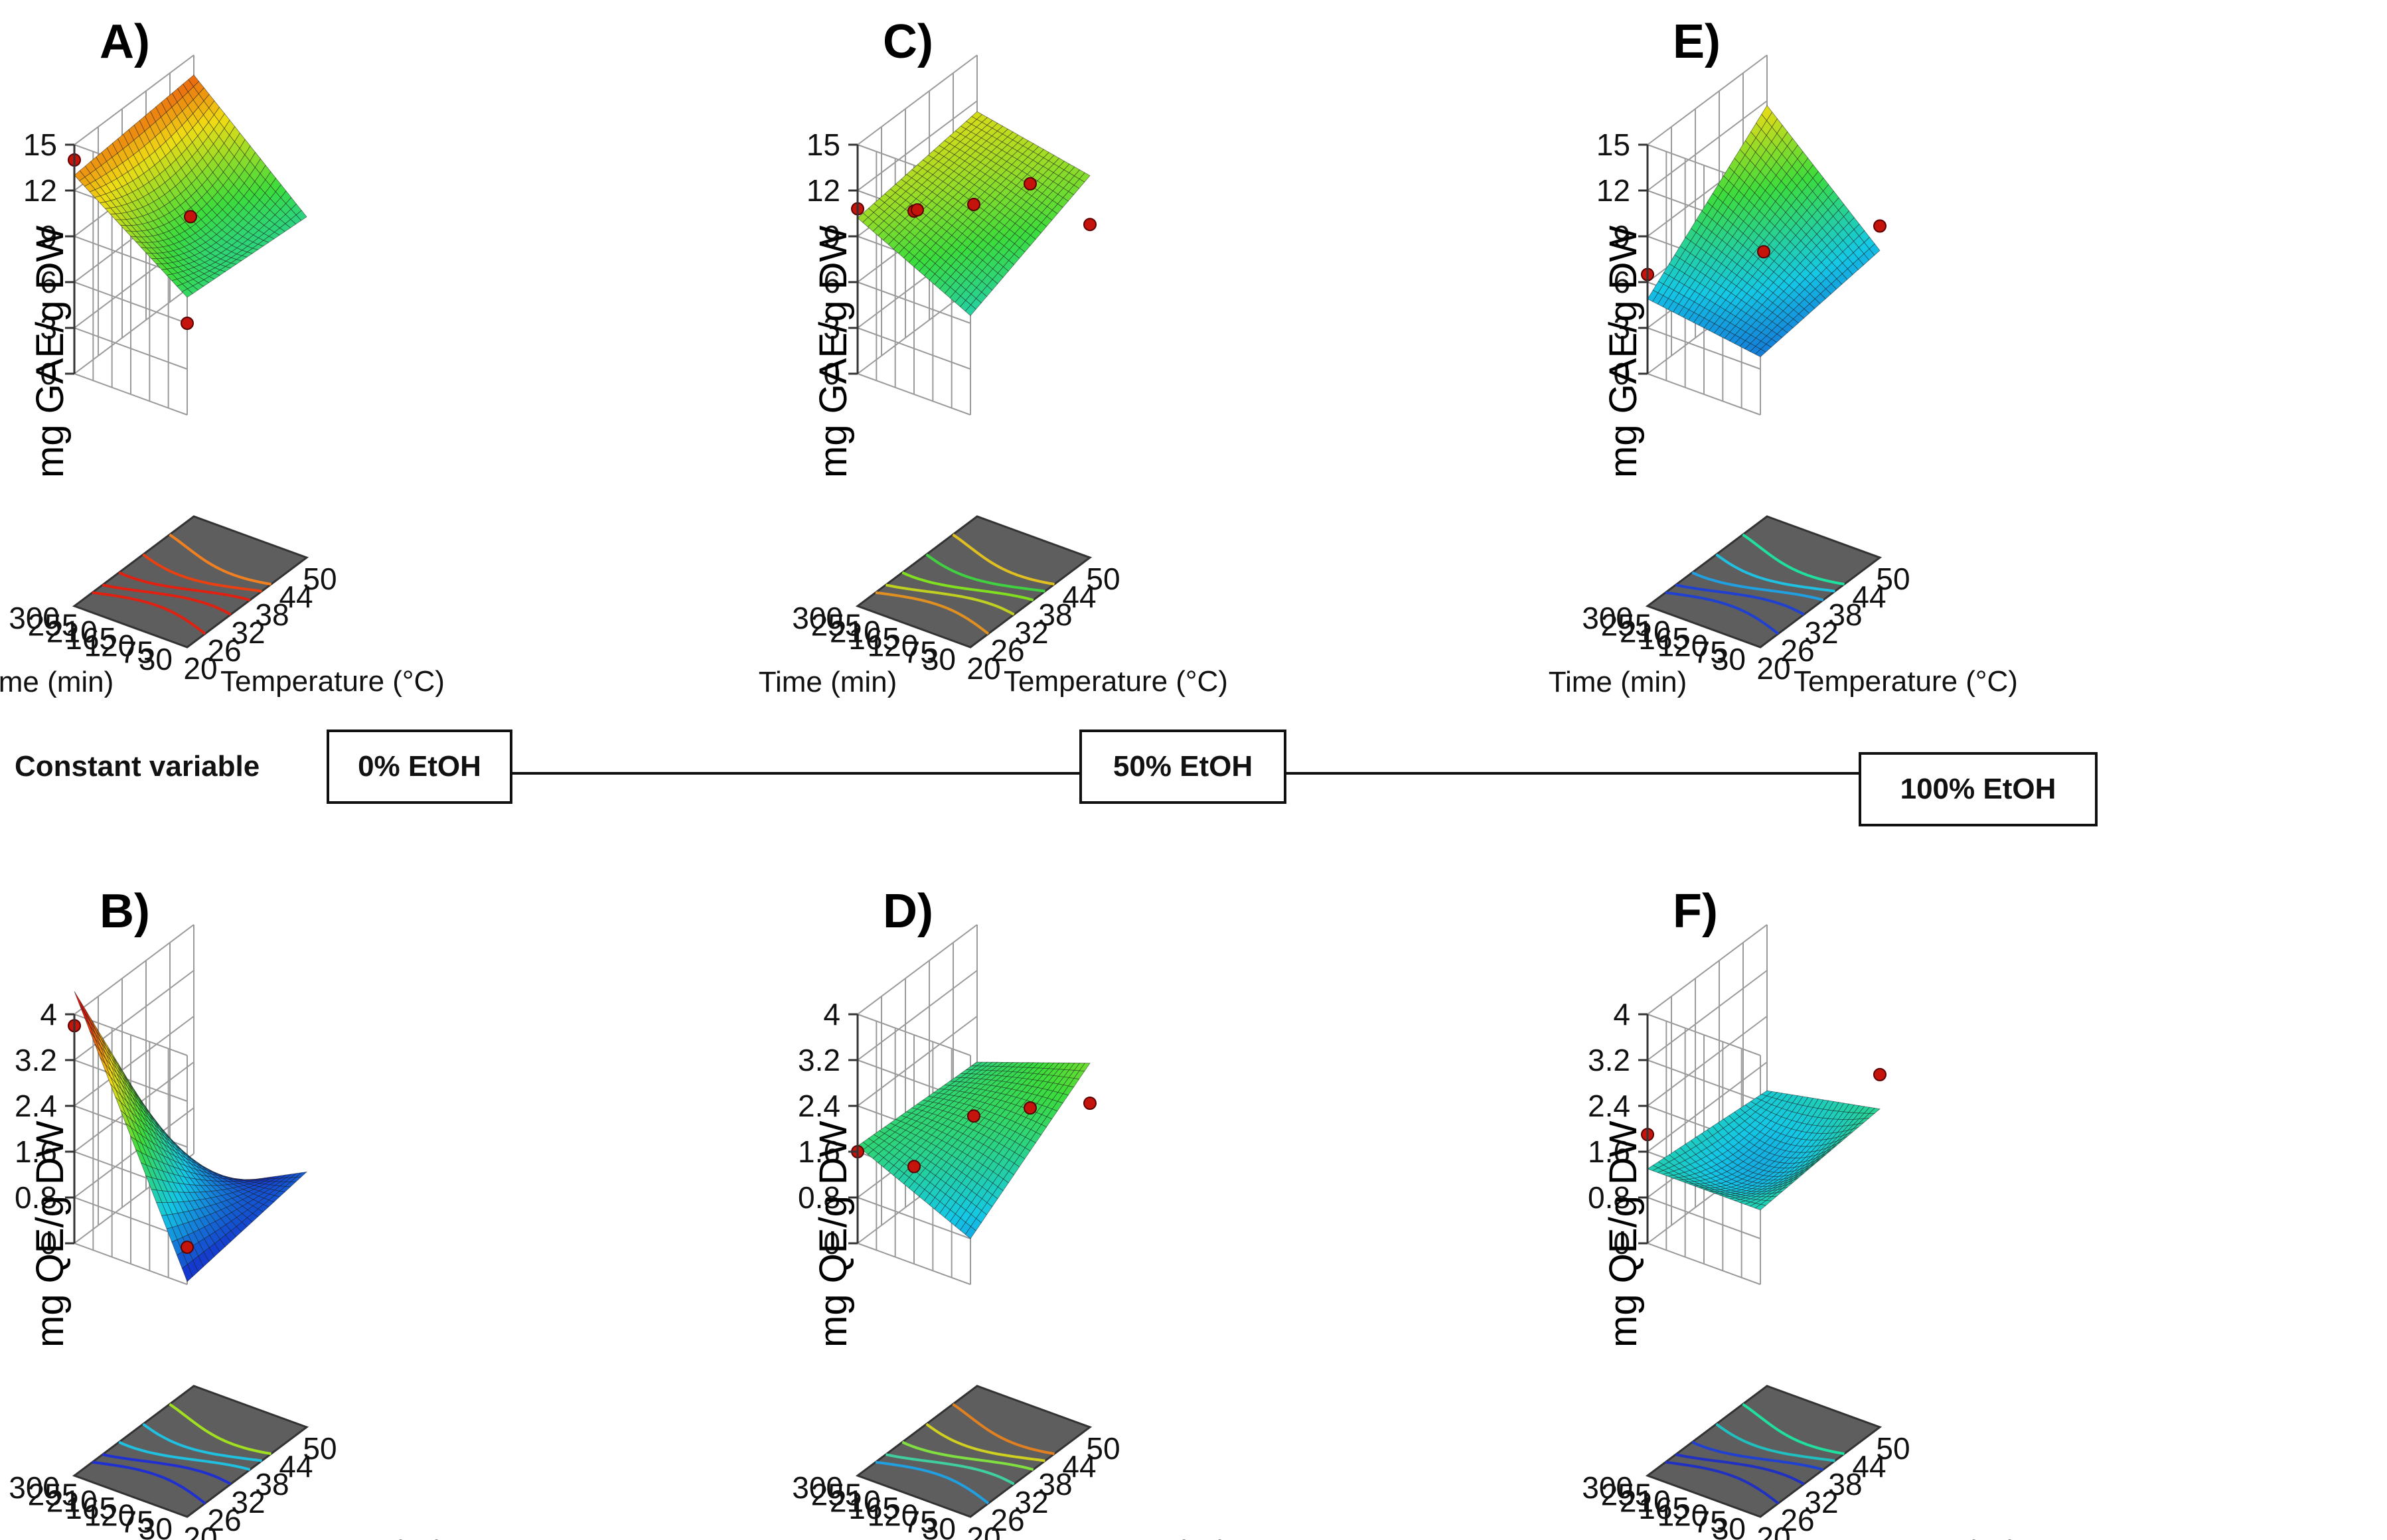 The image size is (2387, 1540). I want to click on z-tick-label: 0.8, so click(1609, 1198).